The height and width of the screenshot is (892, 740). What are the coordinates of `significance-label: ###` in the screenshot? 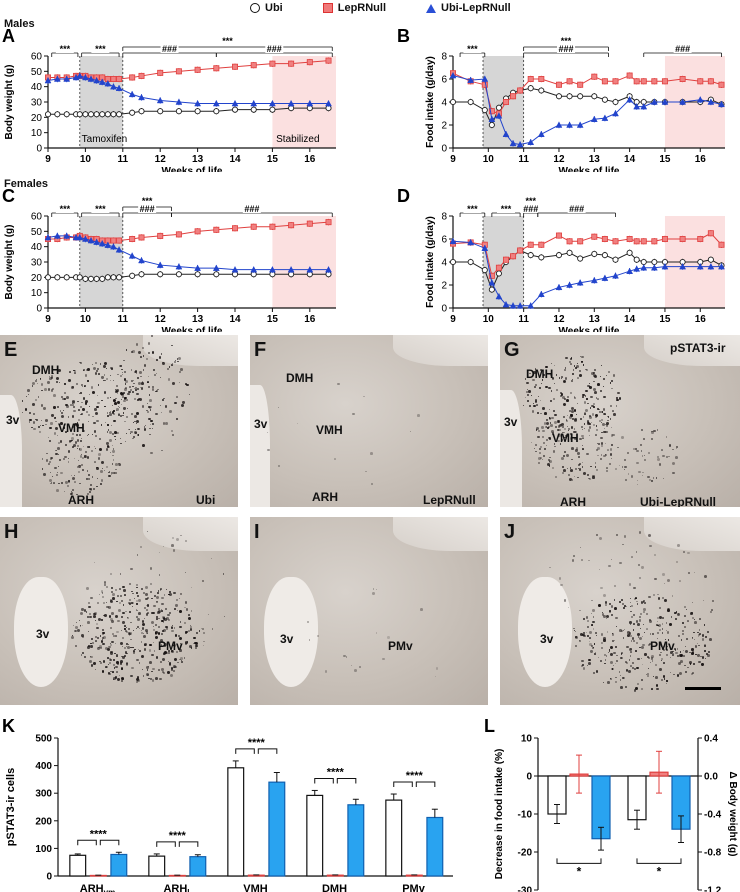 It's located at (147, 209).